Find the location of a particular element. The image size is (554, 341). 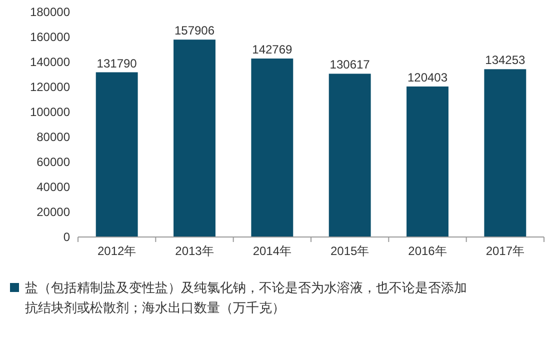

y-tick-label: 80000 is located at coordinates (53, 137).